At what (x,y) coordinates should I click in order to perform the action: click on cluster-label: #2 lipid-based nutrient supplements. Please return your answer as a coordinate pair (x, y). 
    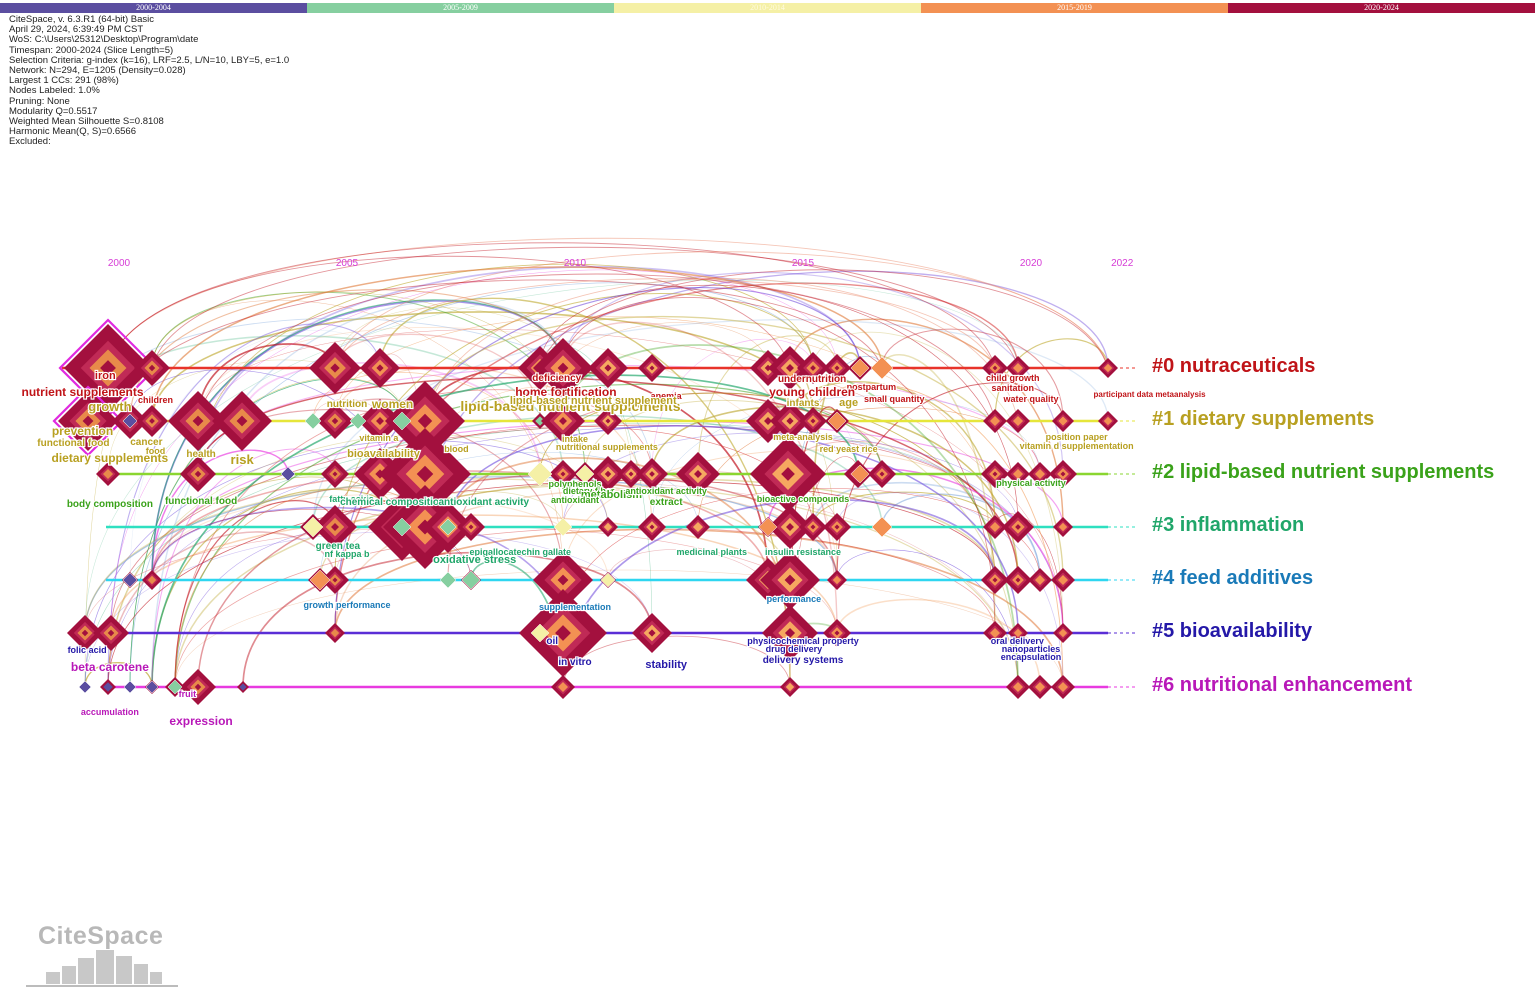
    Looking at the image, I should click on (1323, 472).